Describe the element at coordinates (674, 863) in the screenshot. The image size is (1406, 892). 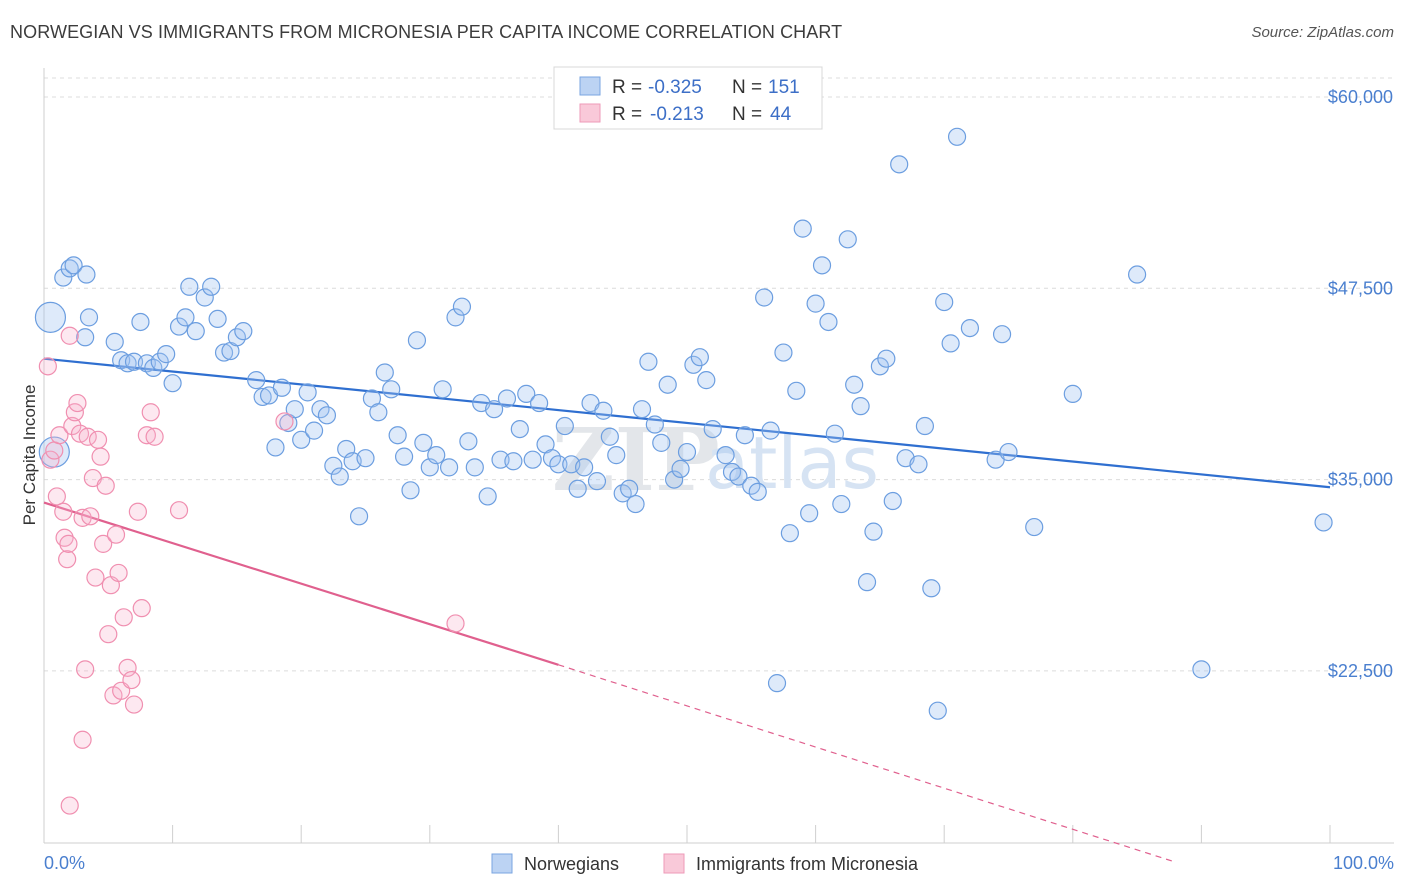
I see `bottom-legend-swatch-micronesia` at that location.